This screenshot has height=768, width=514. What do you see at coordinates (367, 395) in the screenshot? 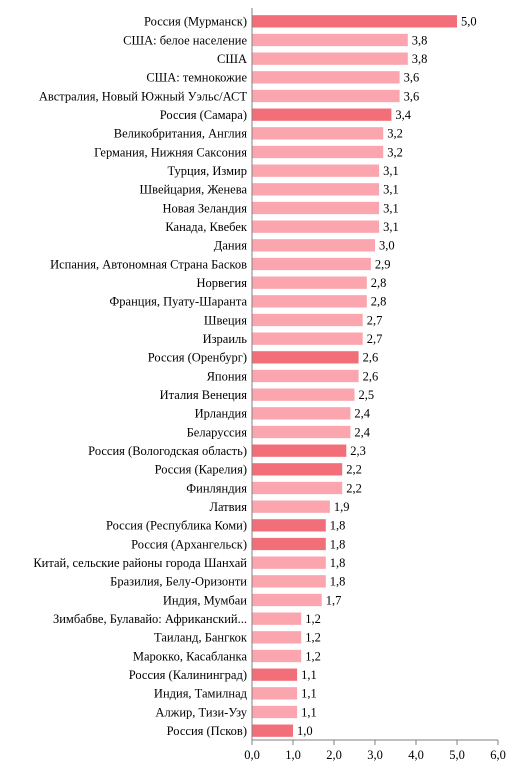
I see `value-label: 2,5` at bounding box center [367, 395].